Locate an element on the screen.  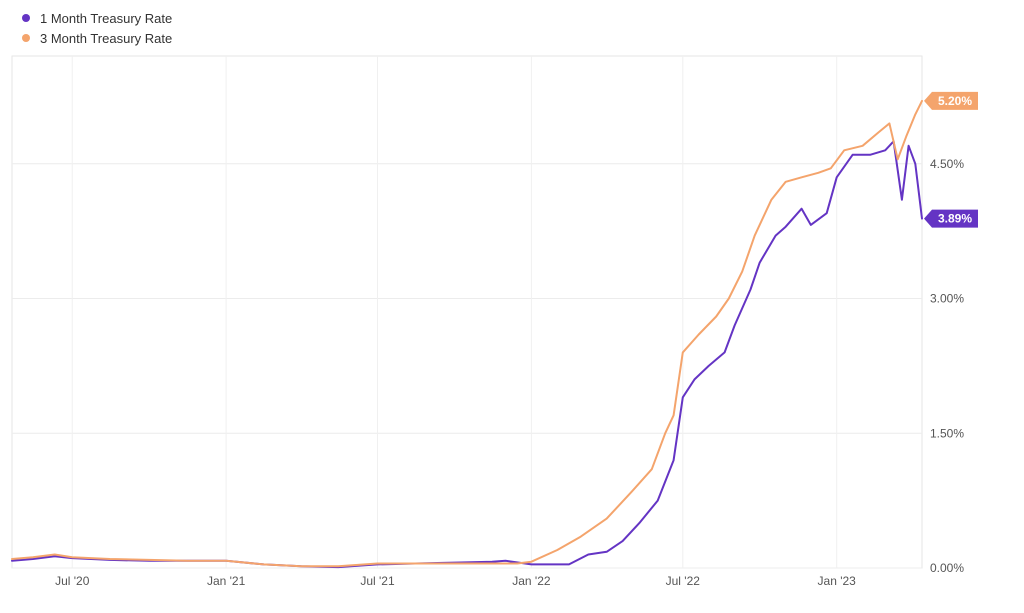
x-tick-label: Jul '21 is located at coordinates (377, 581).